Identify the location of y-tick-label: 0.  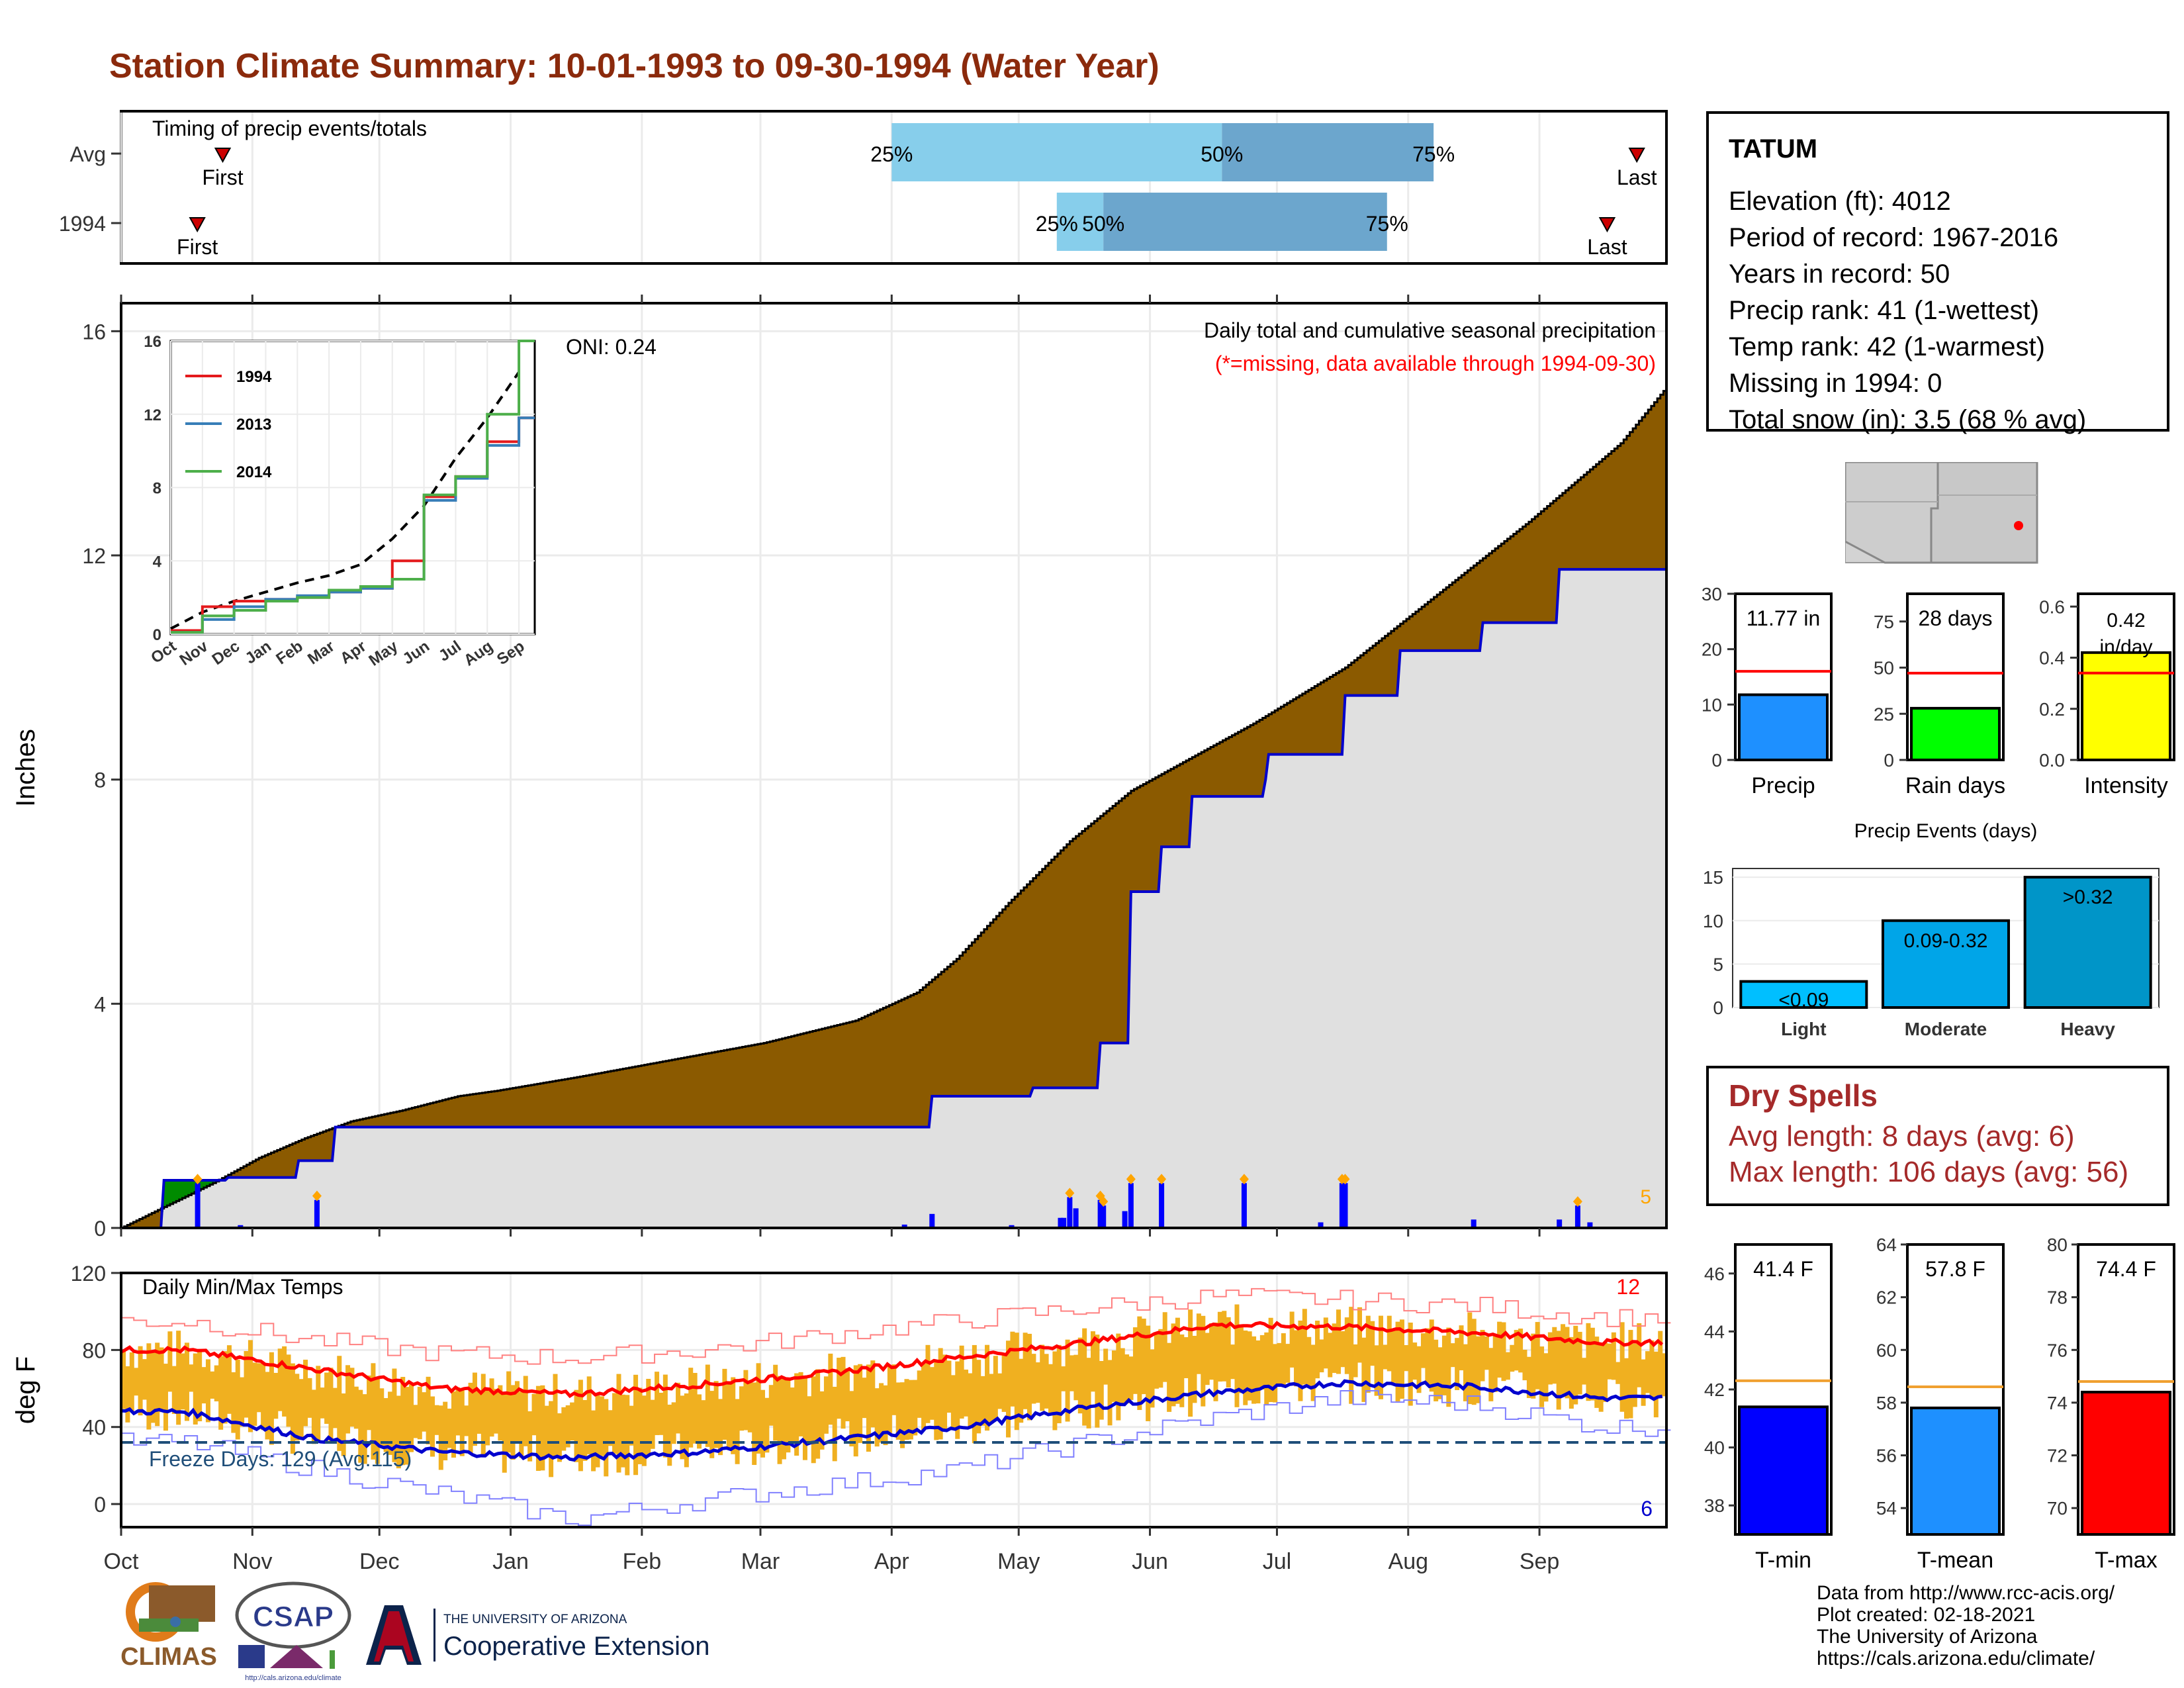
(100, 1505).